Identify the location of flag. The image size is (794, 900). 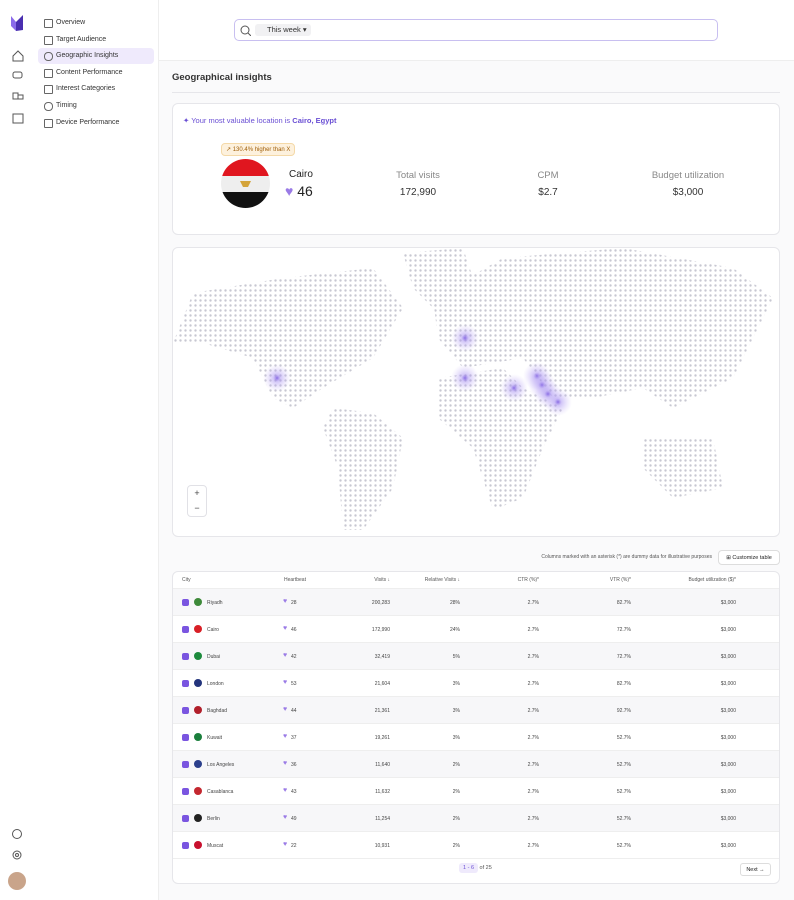
(245, 183).